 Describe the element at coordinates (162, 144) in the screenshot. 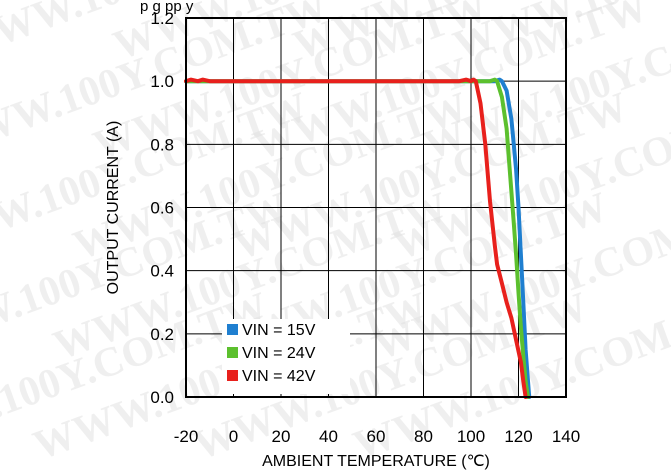

I see `y-tick-label: 0.8` at that location.